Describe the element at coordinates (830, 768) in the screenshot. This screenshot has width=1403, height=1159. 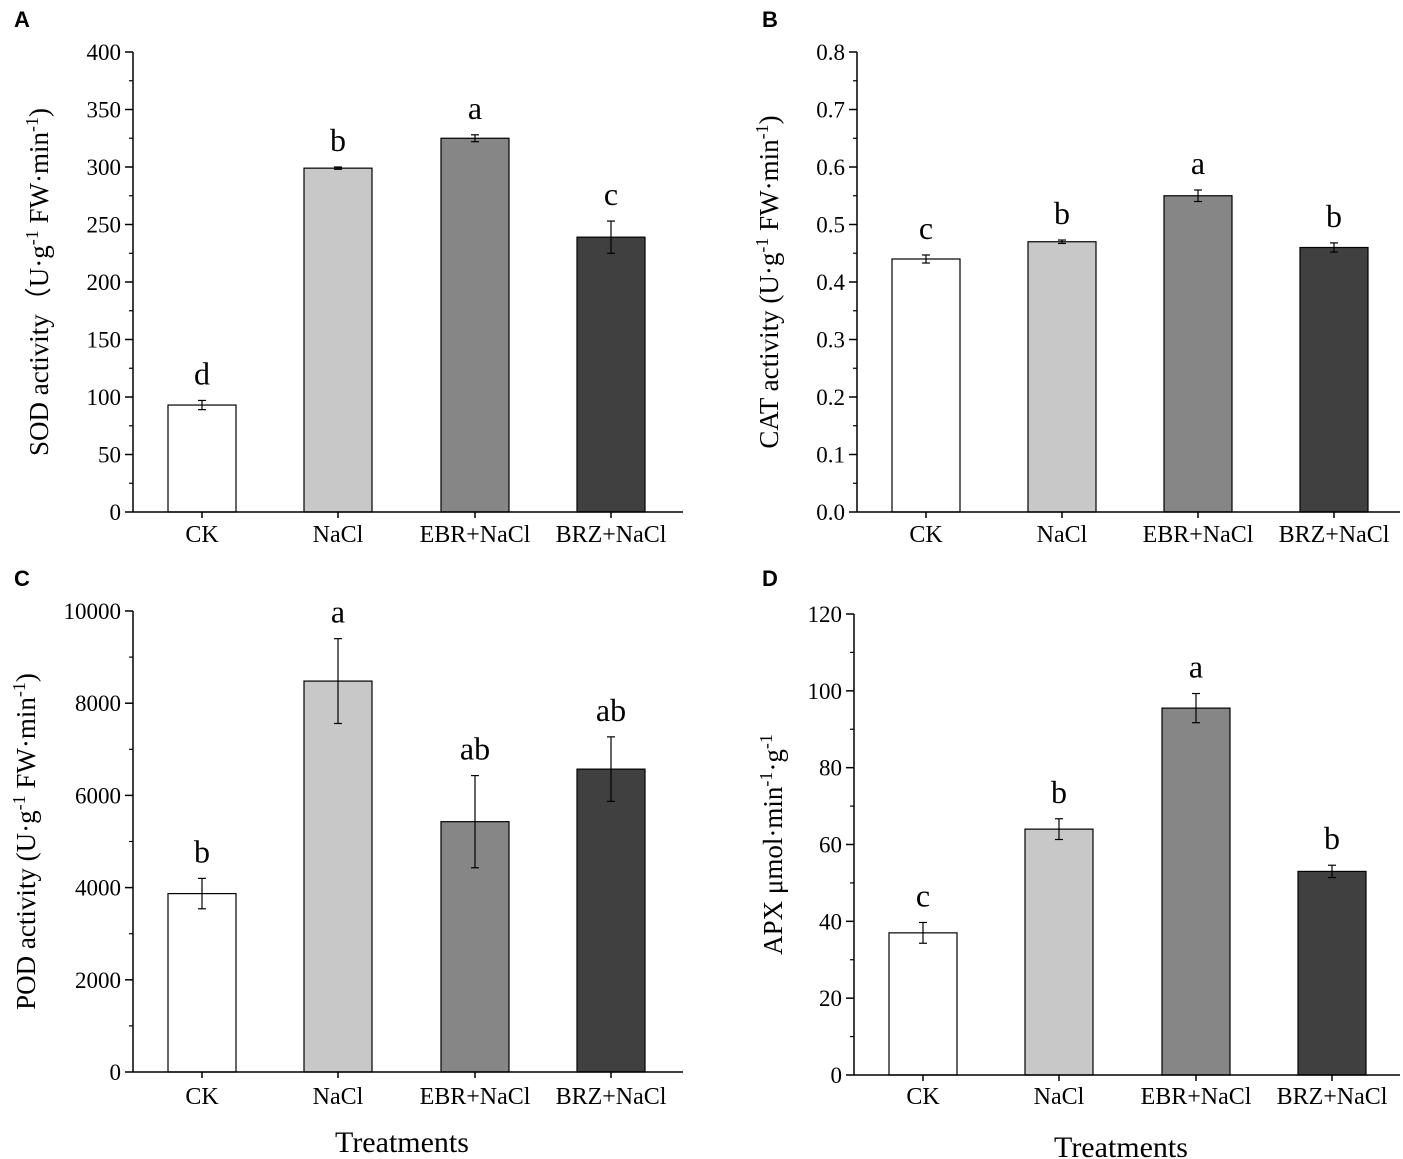
I see `y-tick-label: 80` at that location.